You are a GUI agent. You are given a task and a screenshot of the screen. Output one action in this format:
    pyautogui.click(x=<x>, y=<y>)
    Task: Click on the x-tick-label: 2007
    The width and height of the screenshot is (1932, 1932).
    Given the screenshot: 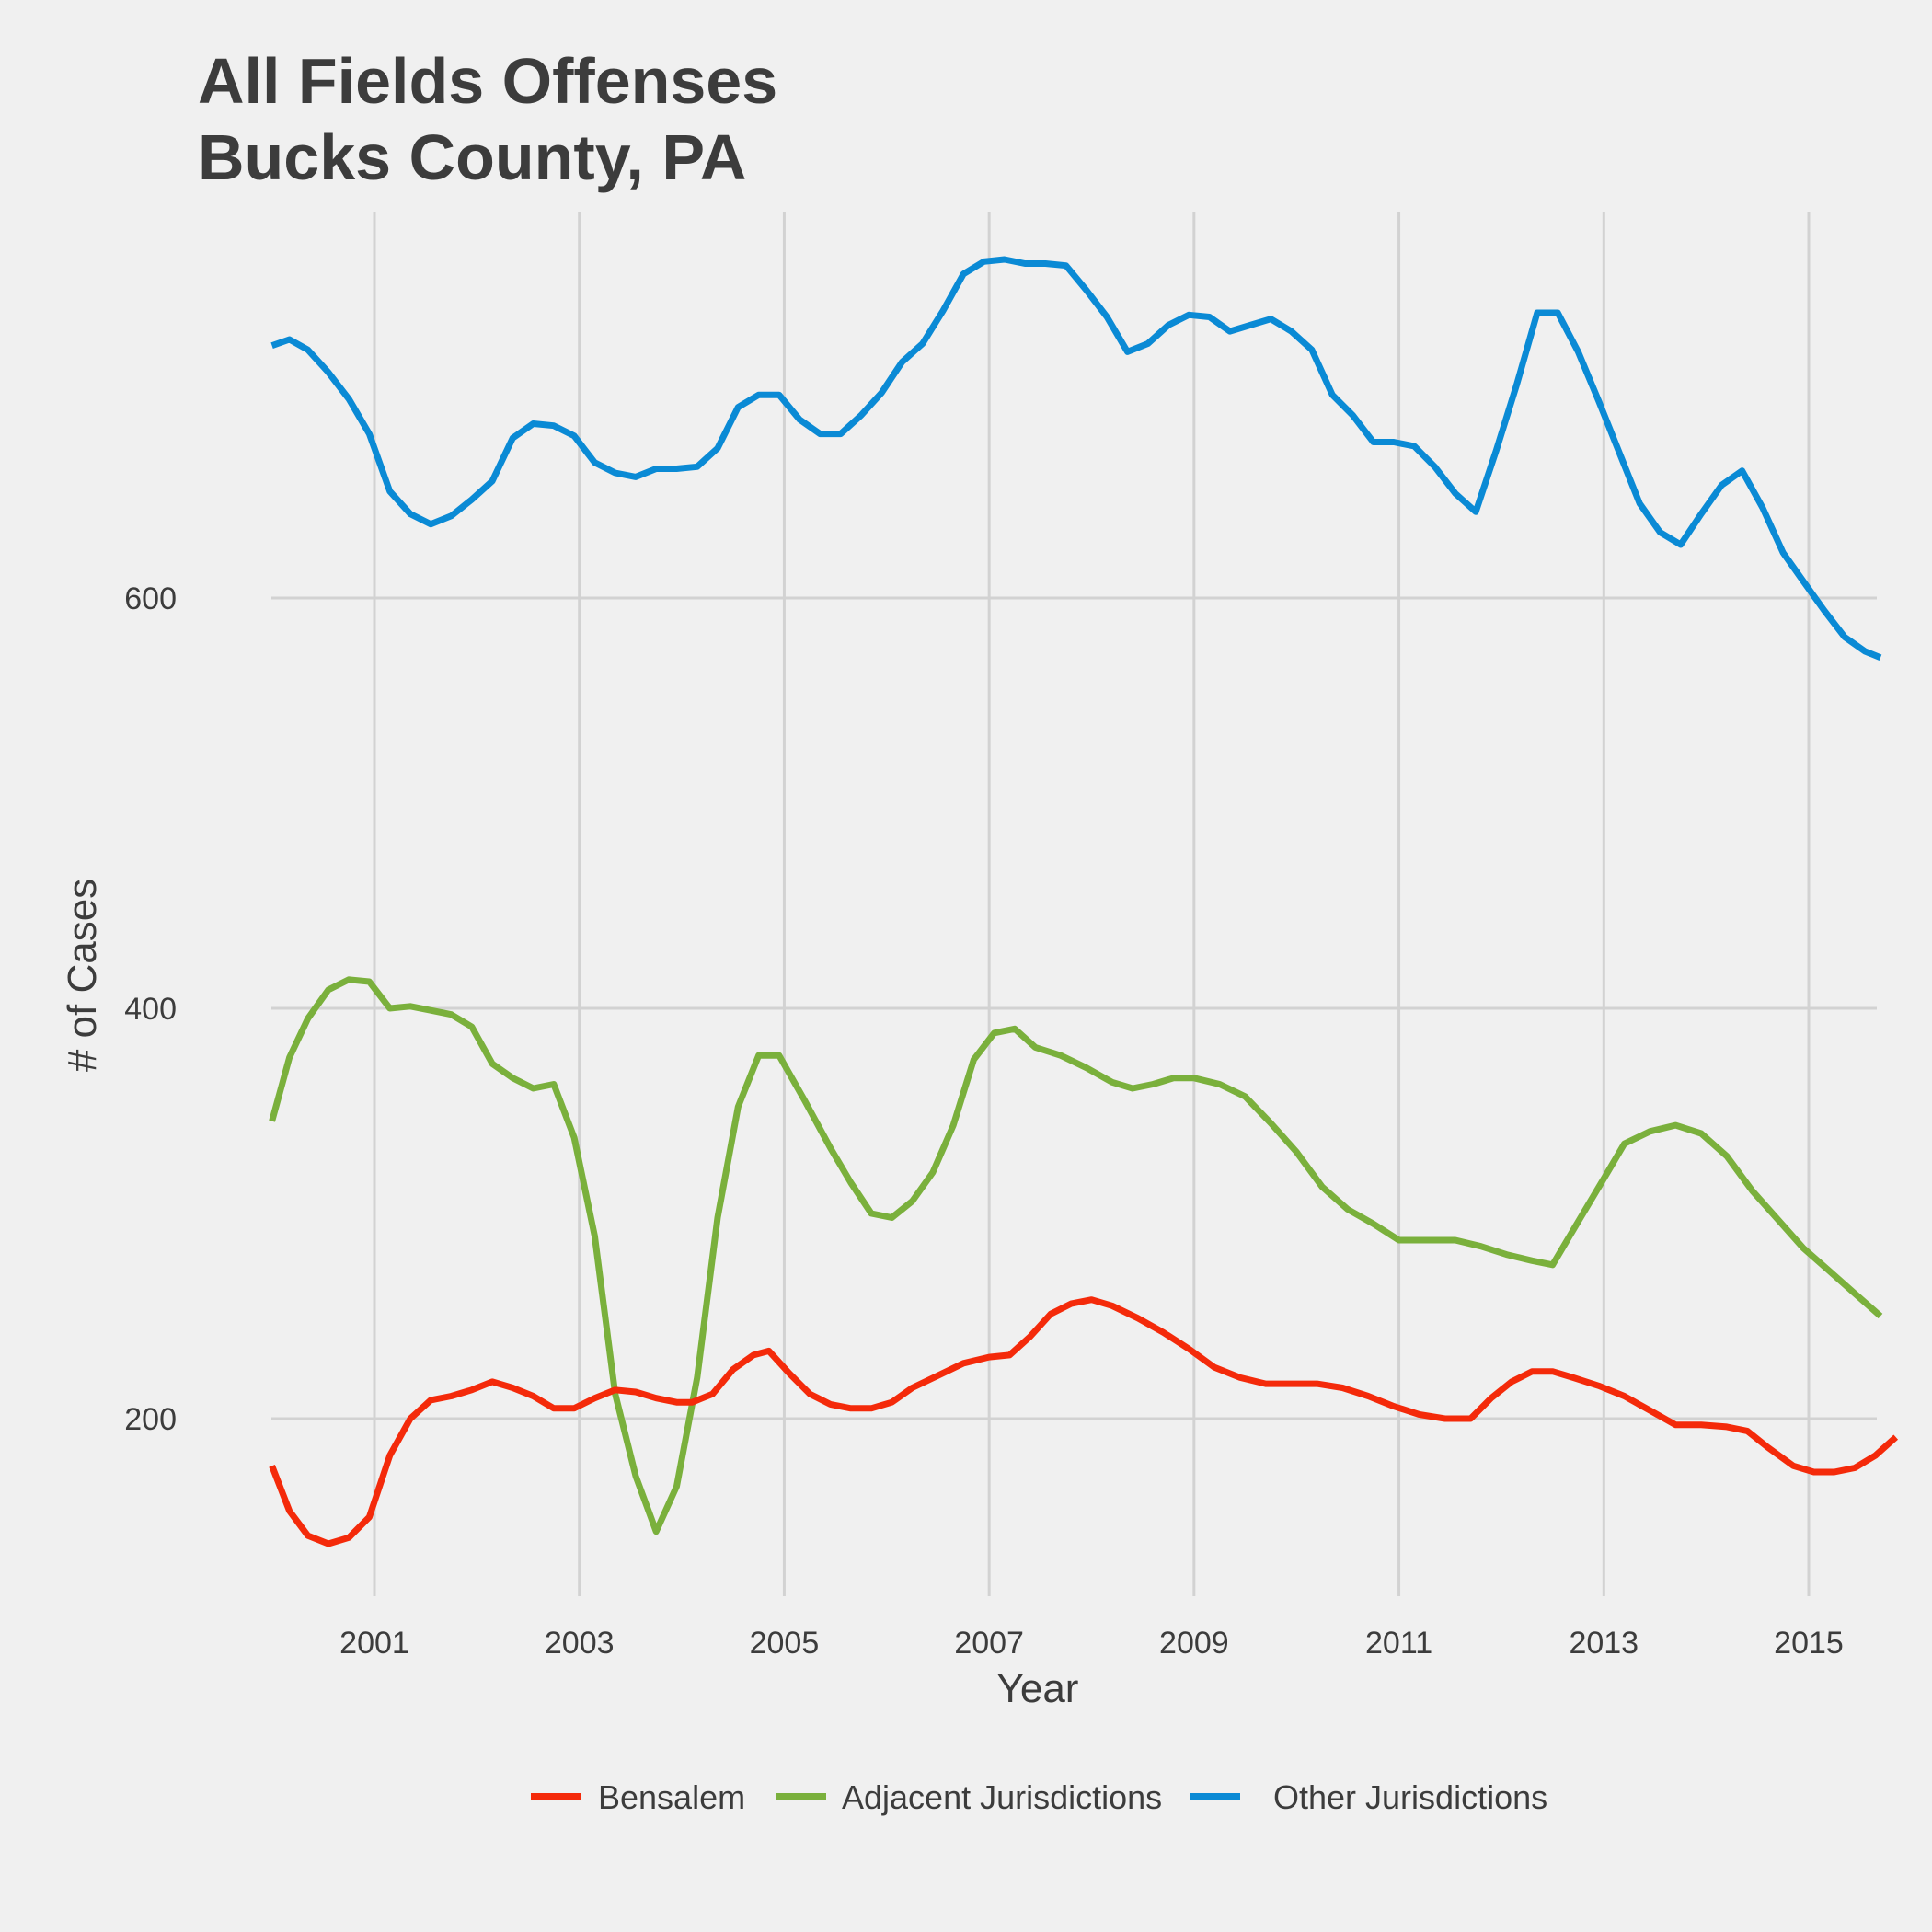 What is the action you would take?
    pyautogui.click(x=989, y=1643)
    